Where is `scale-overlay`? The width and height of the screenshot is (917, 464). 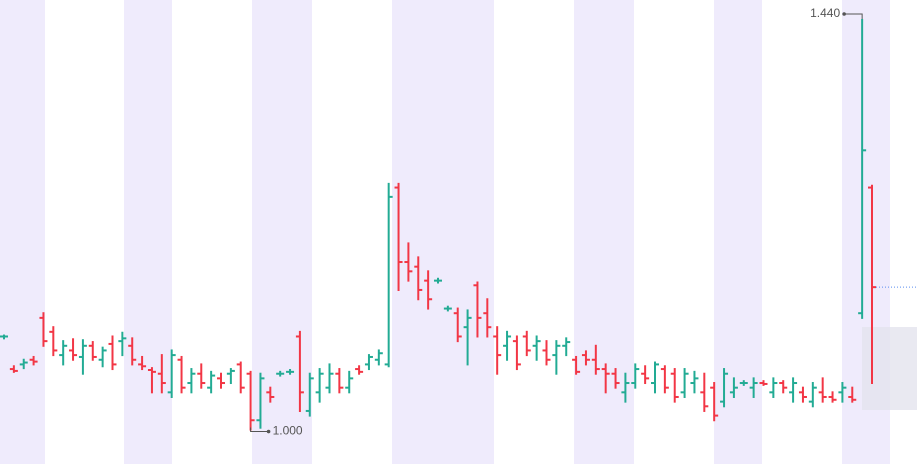 scale-overlay is located at coordinates (889, 368).